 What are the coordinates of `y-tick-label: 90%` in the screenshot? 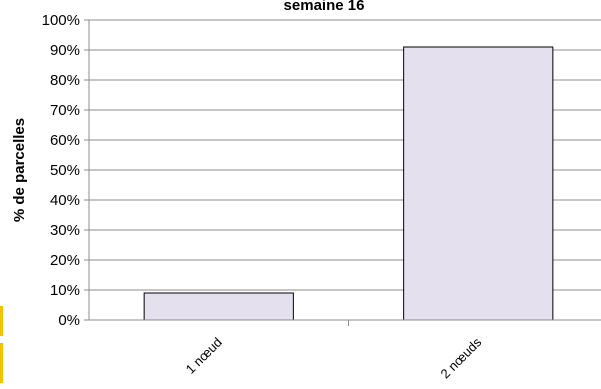 It's located at (65, 50).